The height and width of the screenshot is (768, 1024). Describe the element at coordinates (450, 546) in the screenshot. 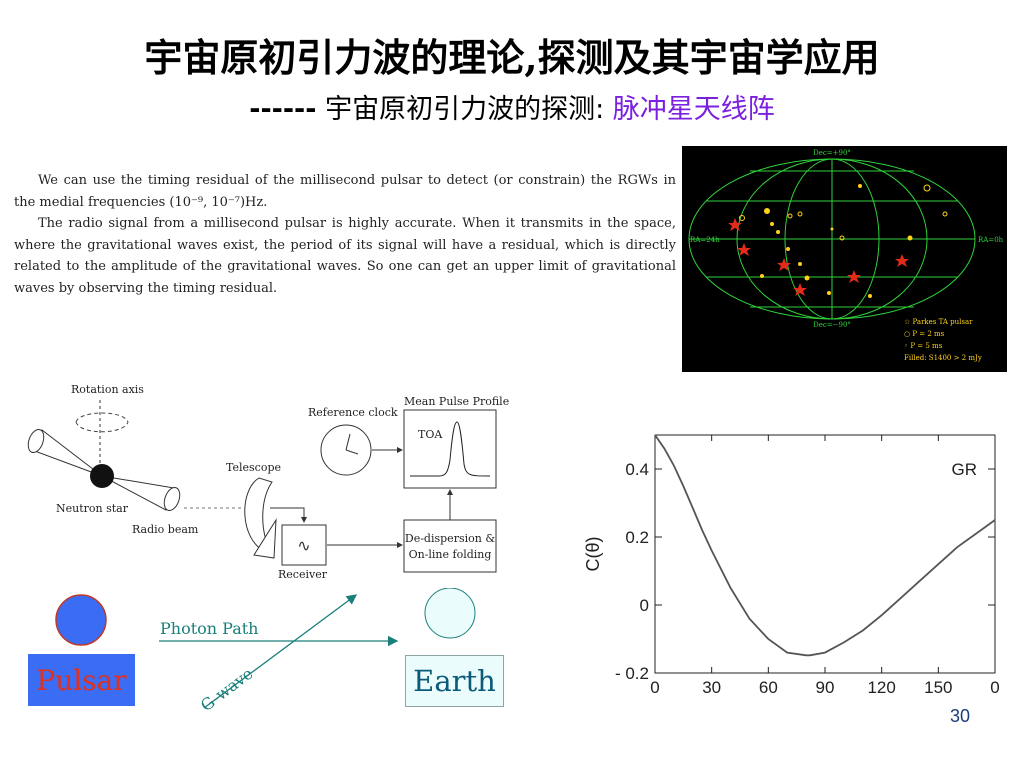

I see `dedispersion-box` at that location.